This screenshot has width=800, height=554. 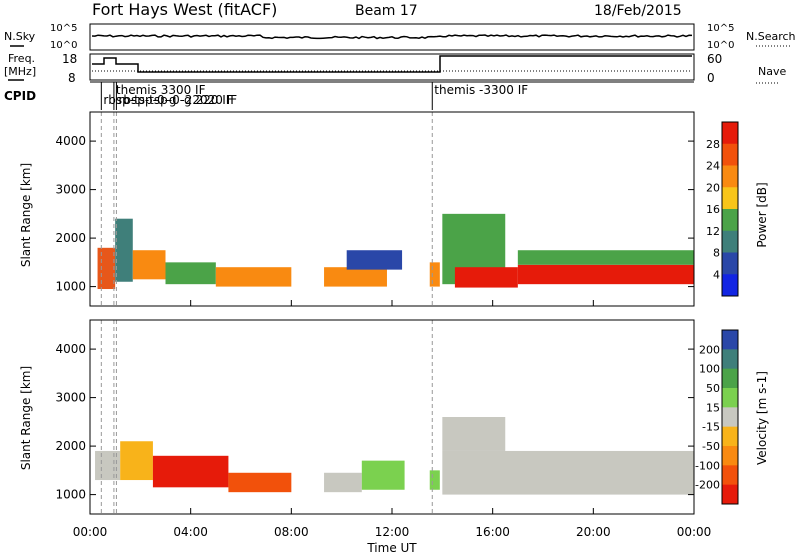 I want to click on noise-sky-label: N.Sky, so click(x=20, y=36).